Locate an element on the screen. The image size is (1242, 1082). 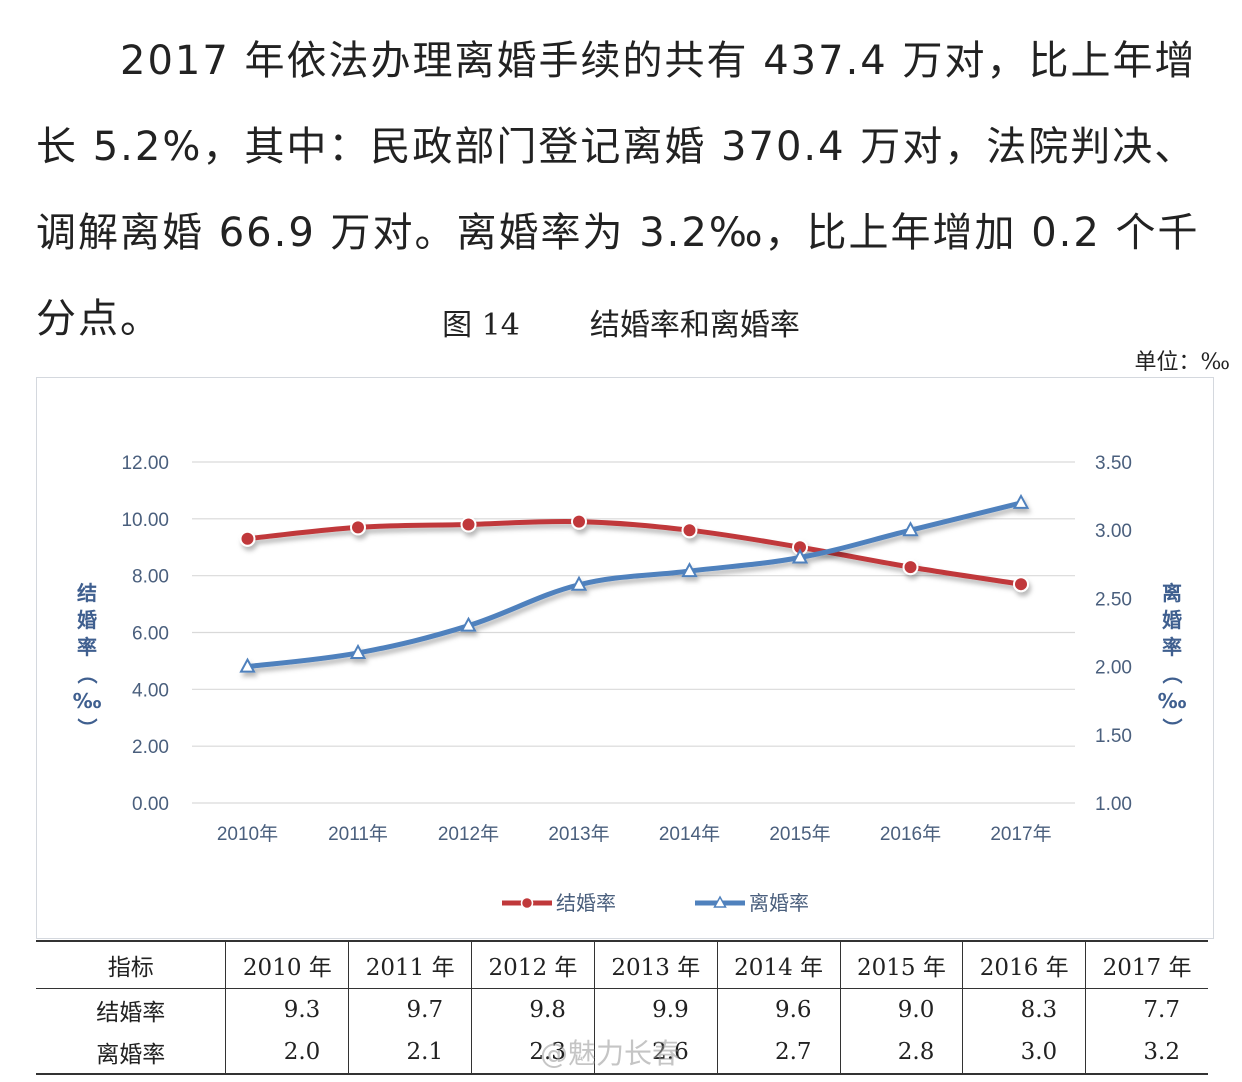
table-header-year: 2011 年 is located at coordinates (410, 964).